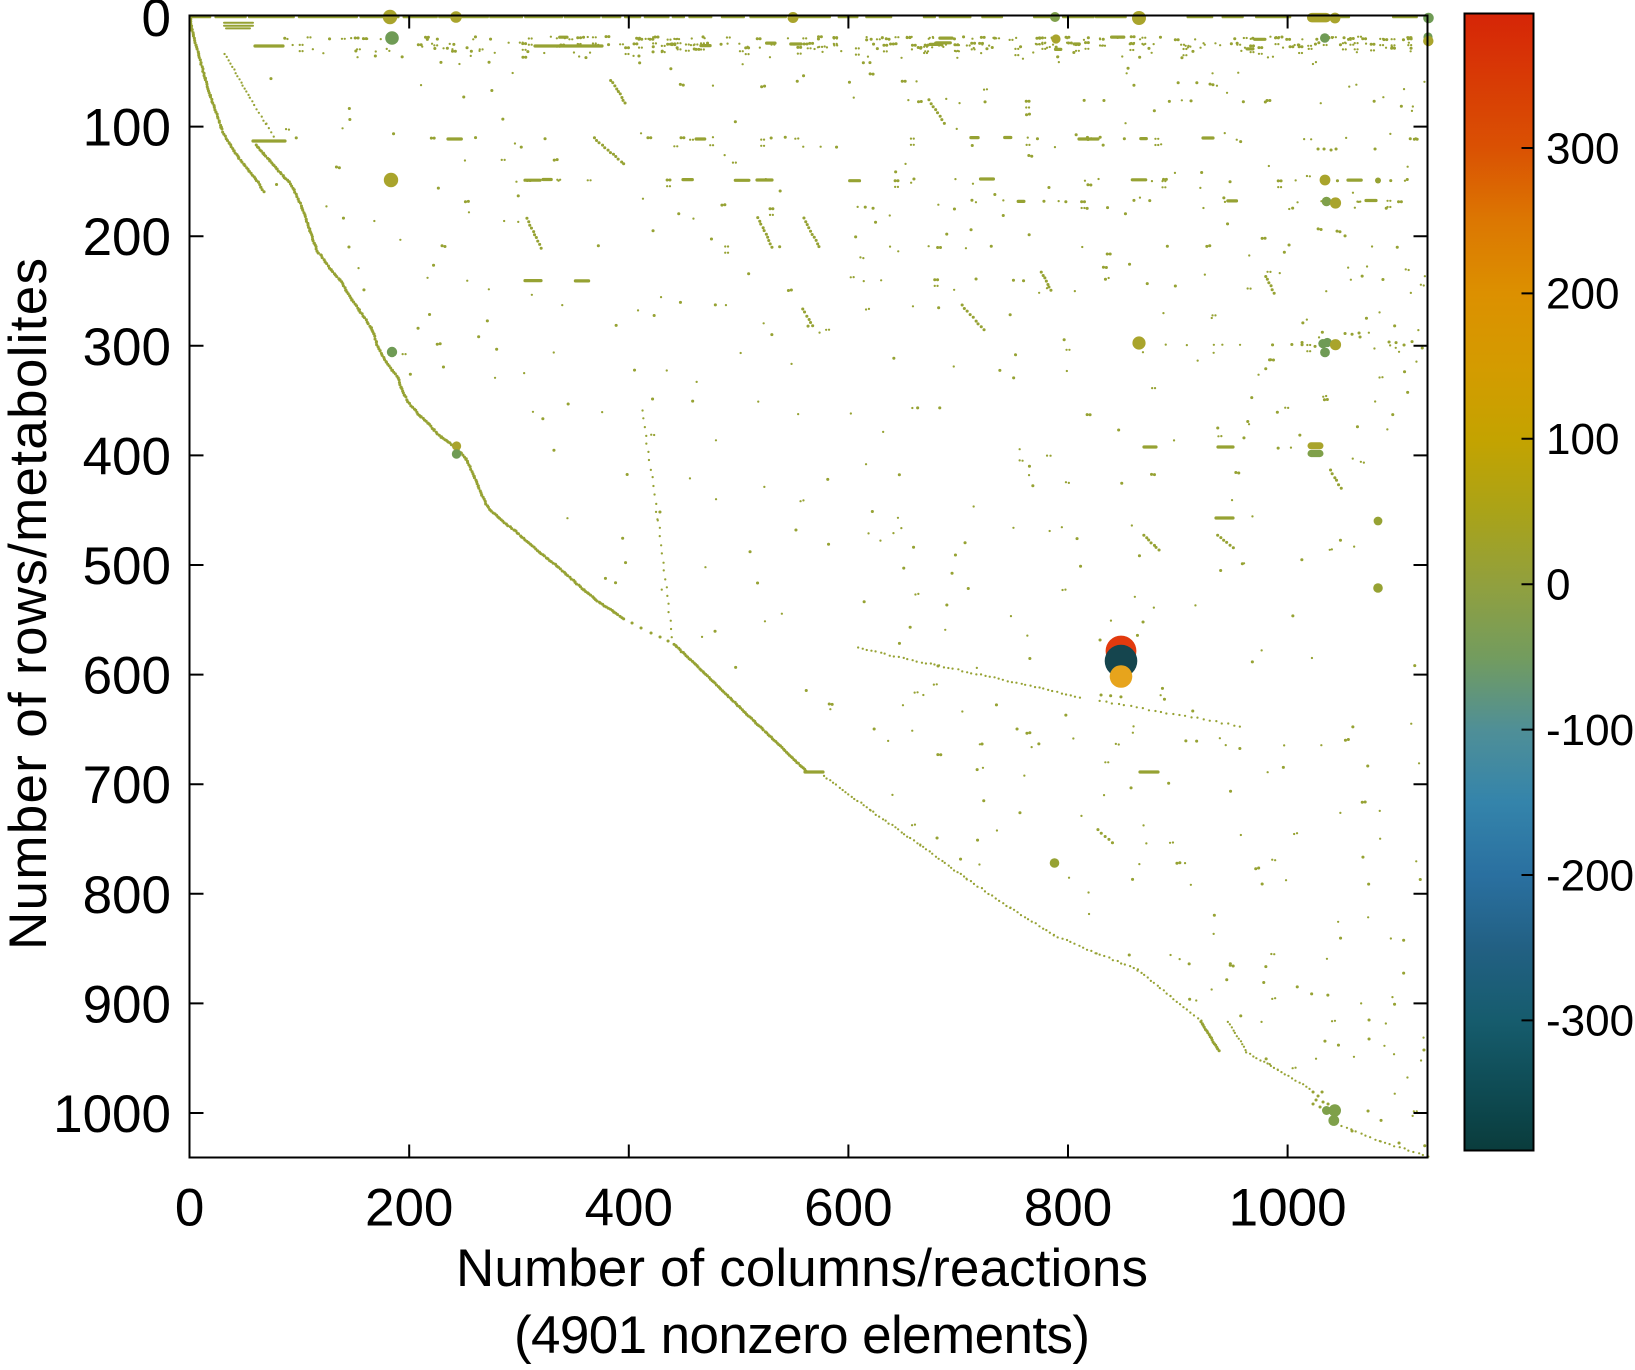 This screenshot has width=1635, height=1370. I want to click on svg-text: (4901 nonzero elements), so click(802, 1335).